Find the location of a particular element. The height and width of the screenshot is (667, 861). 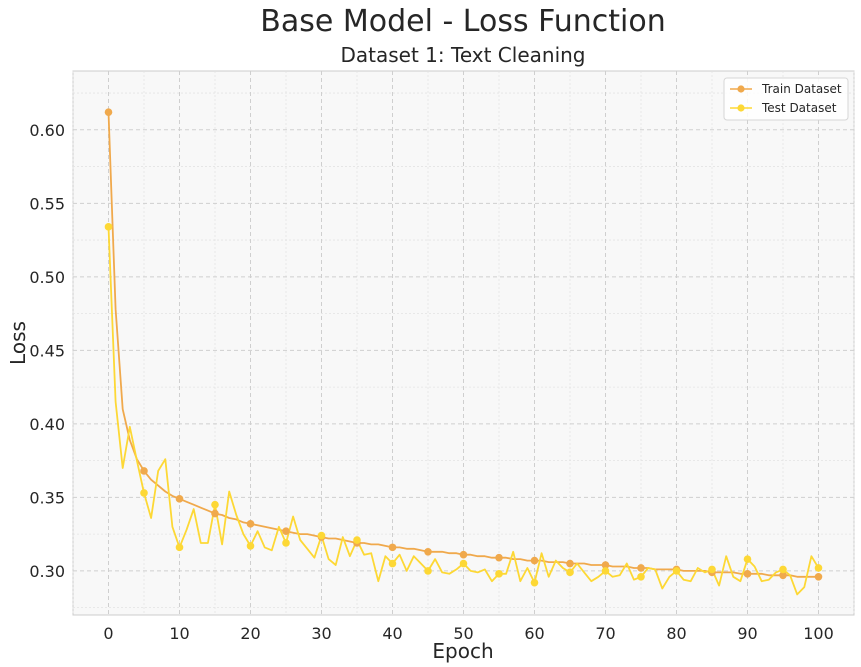

x-tick-label: 10 is located at coordinates (179, 633).